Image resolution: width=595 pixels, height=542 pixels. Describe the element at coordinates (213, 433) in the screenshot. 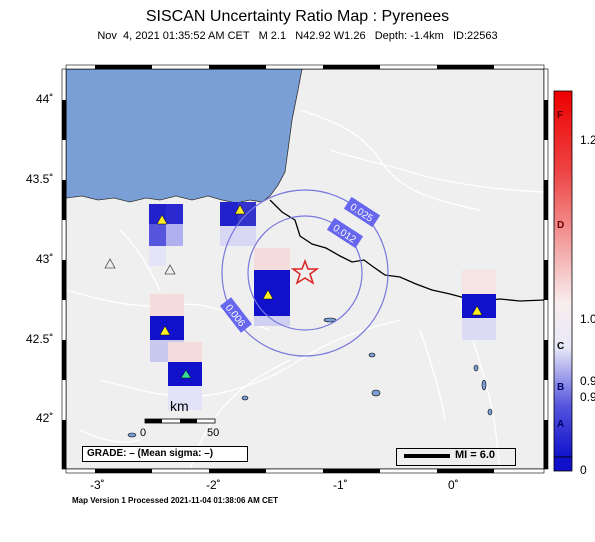

I see `scale-tick-50: 50` at that location.